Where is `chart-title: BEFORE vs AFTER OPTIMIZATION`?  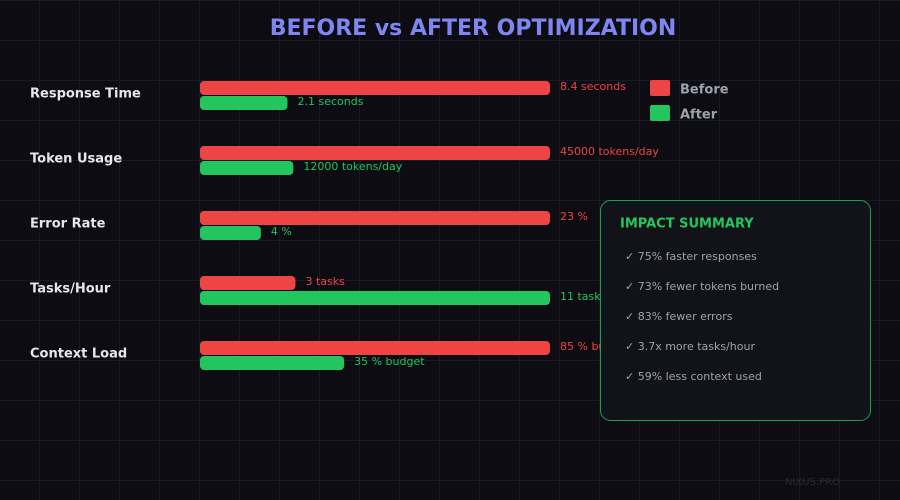
chart-title: BEFORE vs AFTER OPTIMIZATION is located at coordinates (473, 28).